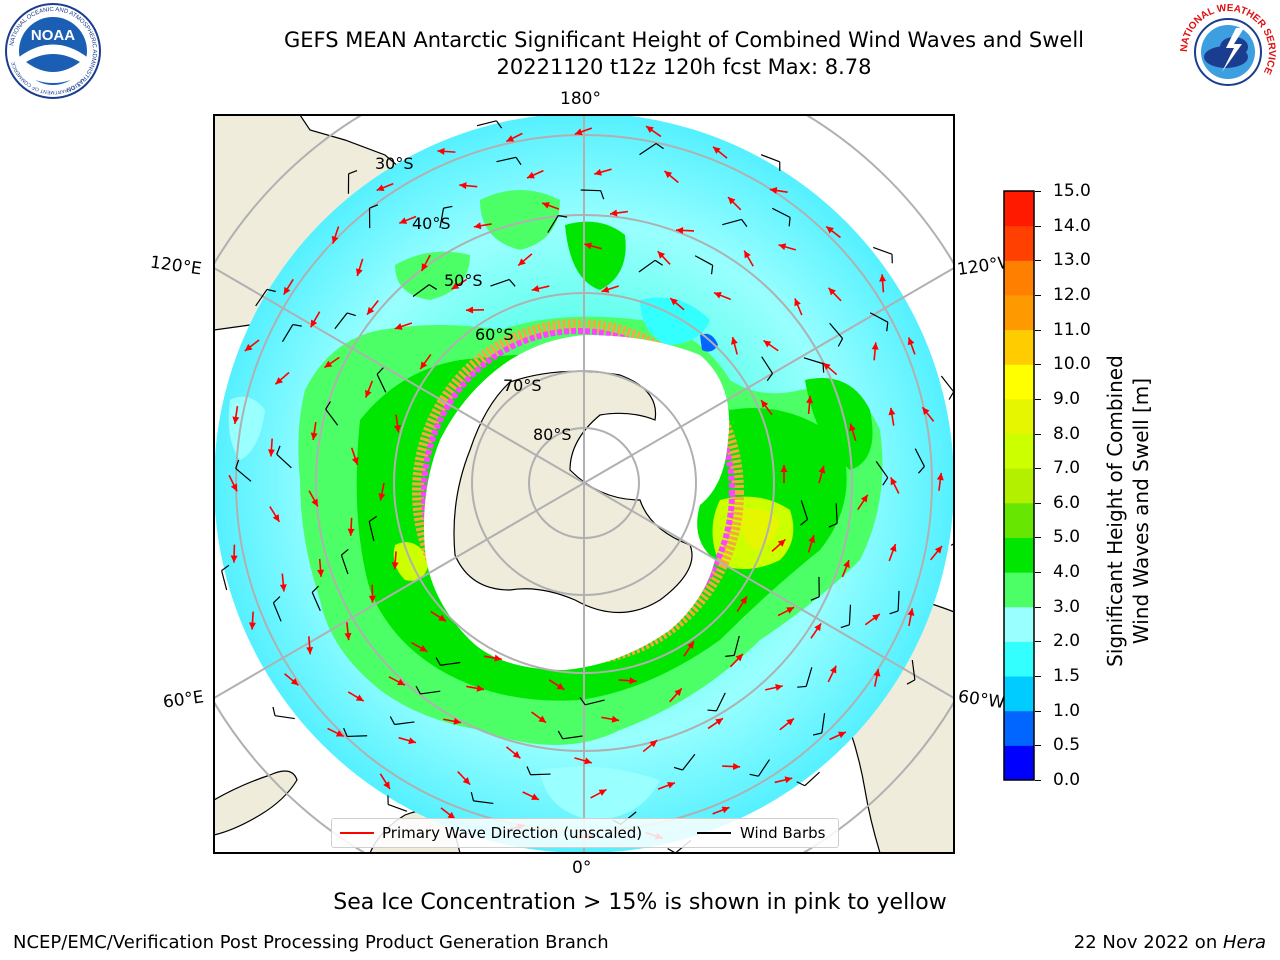 The height and width of the screenshot is (960, 1280). What do you see at coordinates (1067, 710) in the screenshot?
I see `colorbar-tick-label: 1.0` at bounding box center [1067, 710].